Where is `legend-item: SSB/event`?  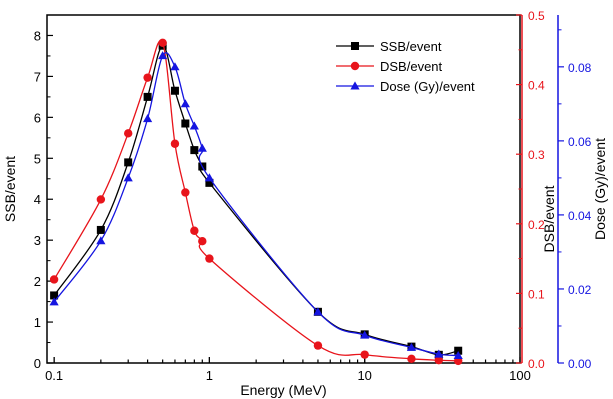 legend-item: SSB/event is located at coordinates (389, 46).